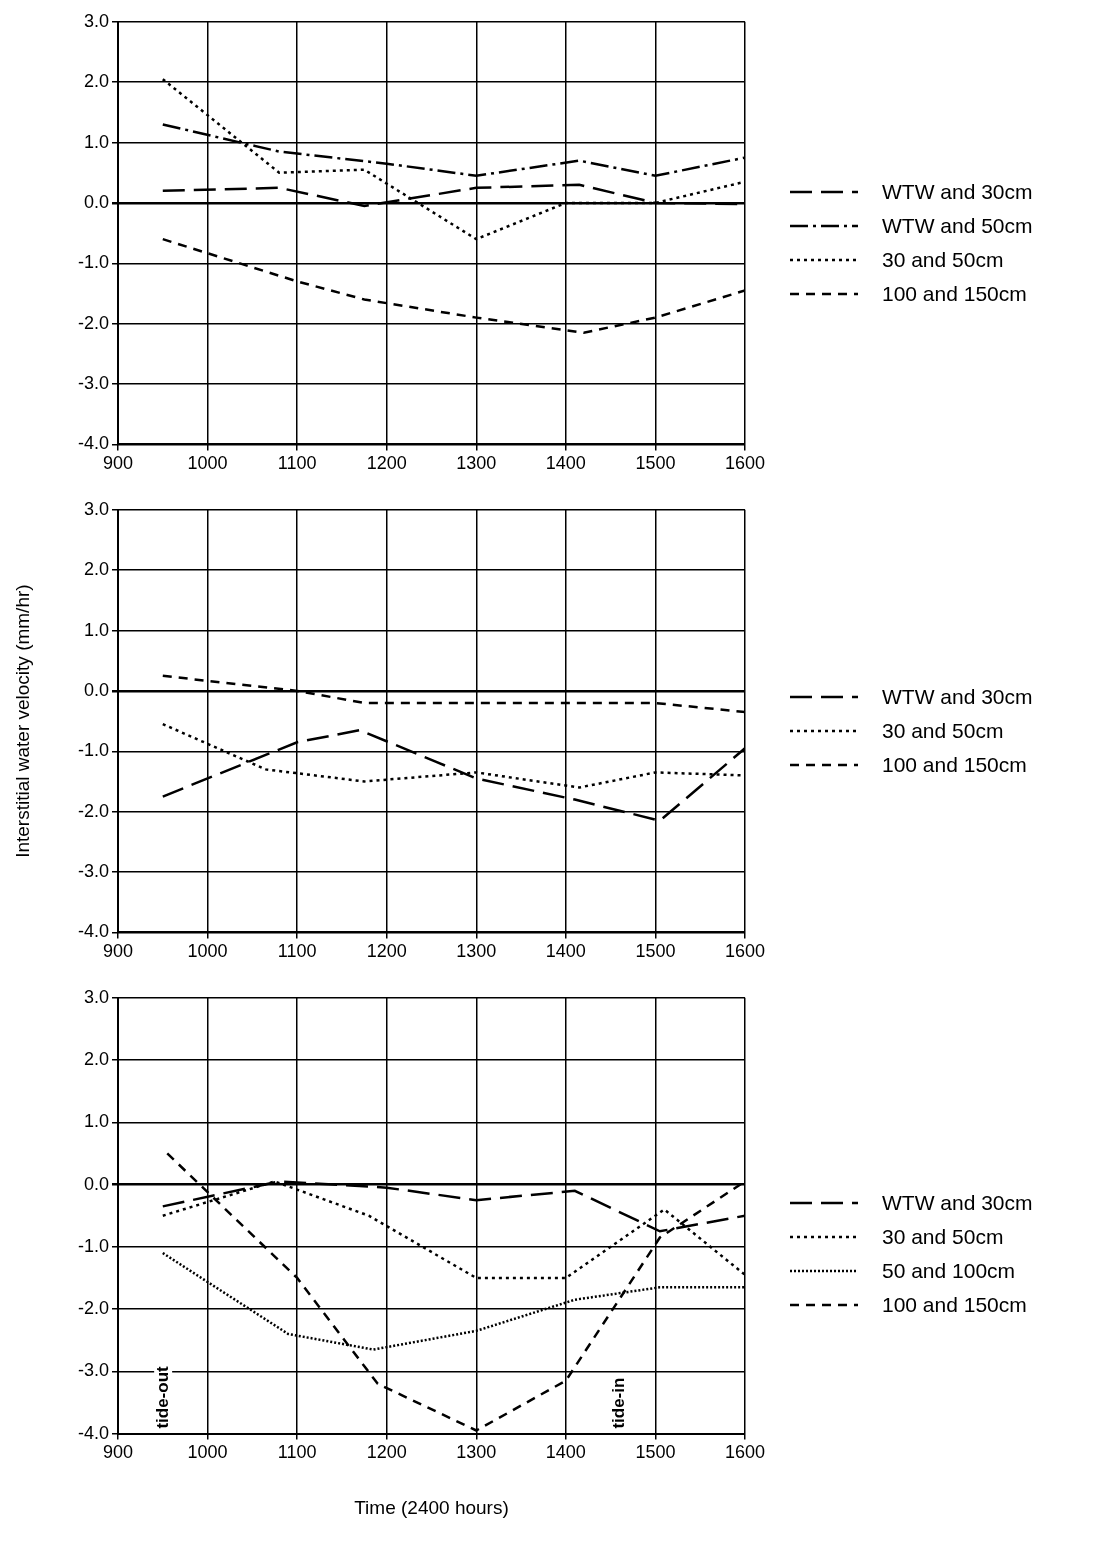  What do you see at coordinates (957, 226) in the screenshot?
I see `legend-label: WTW and 50cm` at bounding box center [957, 226].